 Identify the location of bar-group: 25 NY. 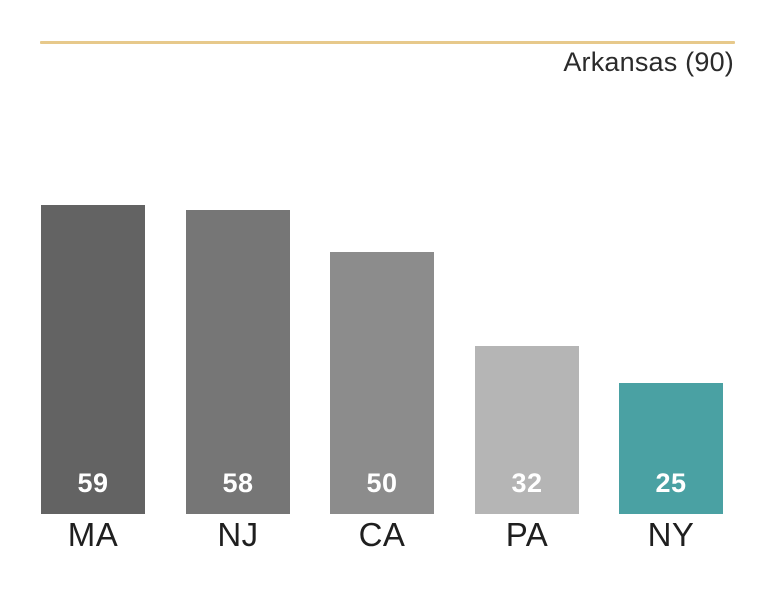
(671, 469).